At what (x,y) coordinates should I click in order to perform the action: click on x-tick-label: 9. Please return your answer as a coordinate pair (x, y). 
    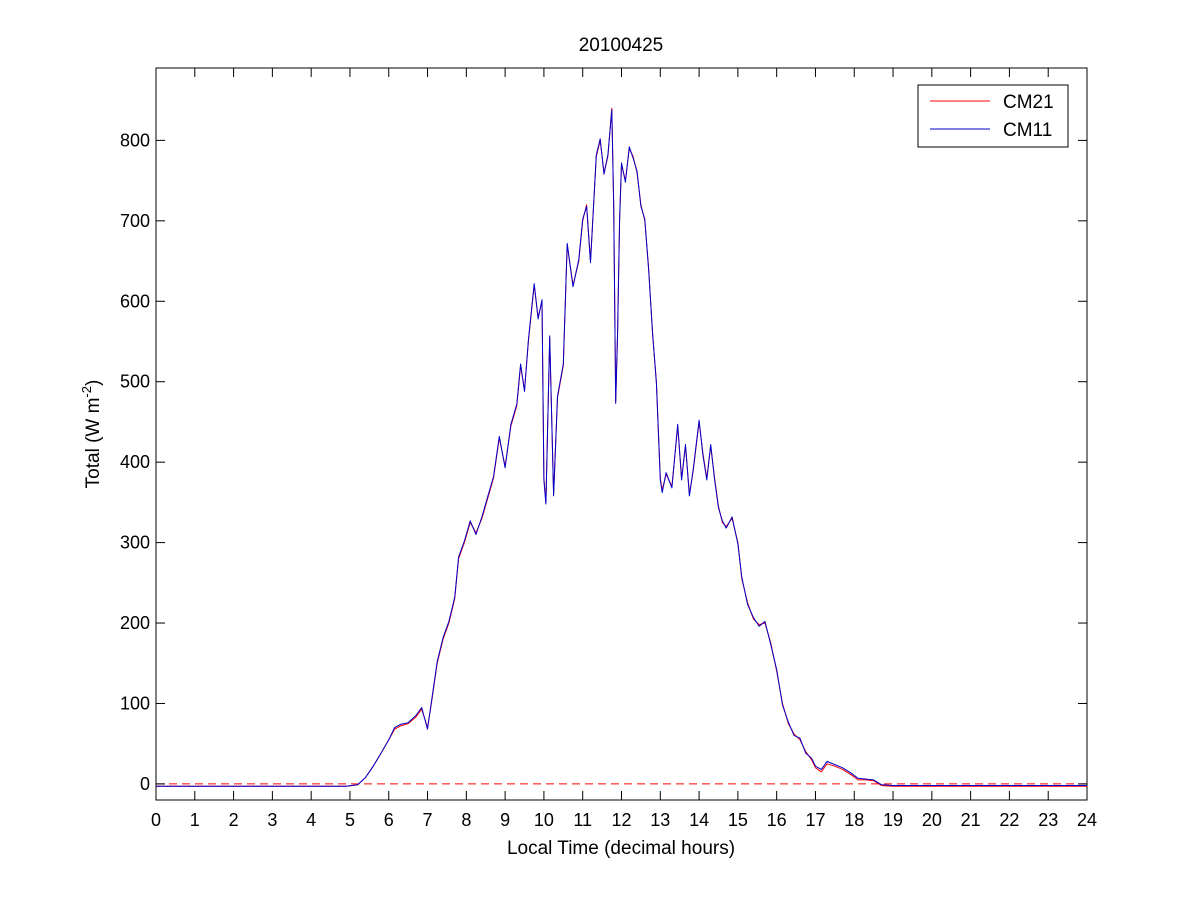
    Looking at the image, I should click on (505, 820).